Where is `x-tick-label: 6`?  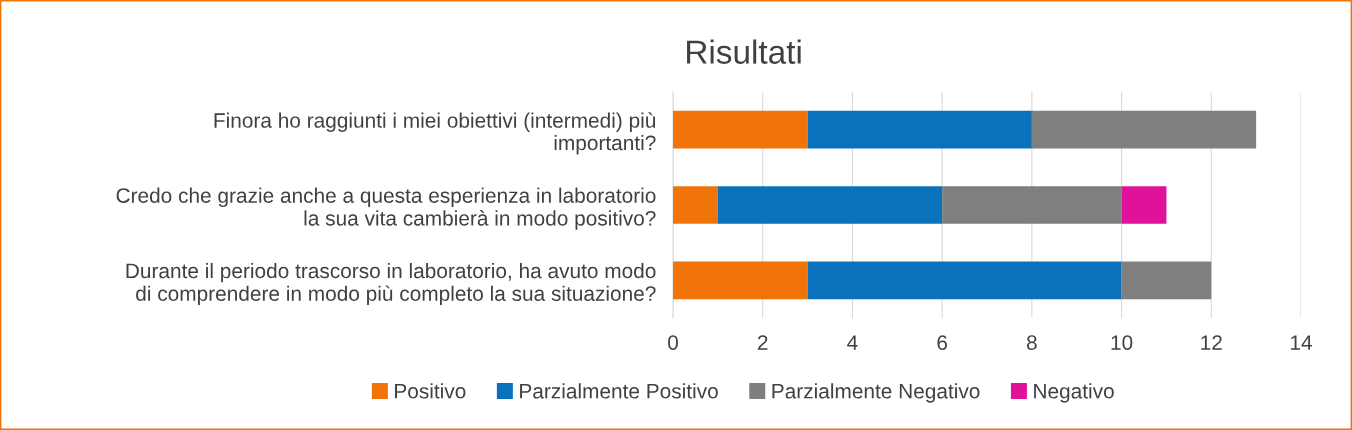 x-tick-label: 6 is located at coordinates (942, 342).